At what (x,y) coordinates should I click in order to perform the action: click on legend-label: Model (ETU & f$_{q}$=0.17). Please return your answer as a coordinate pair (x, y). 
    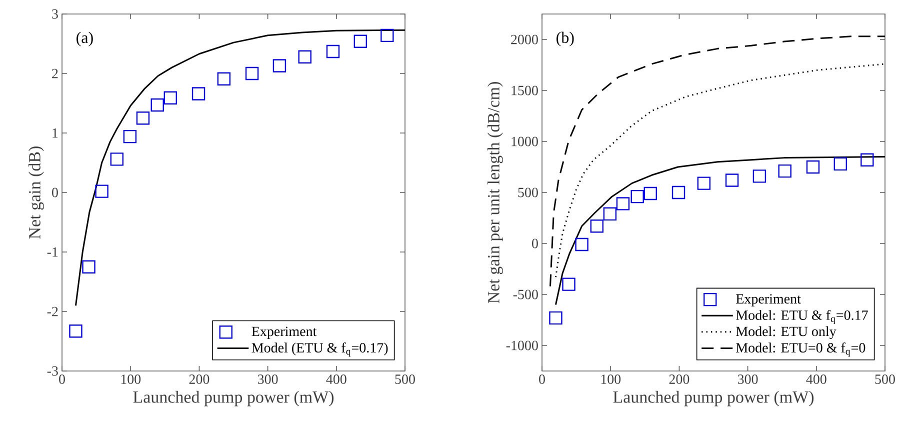
    Looking at the image, I should click on (320, 349).